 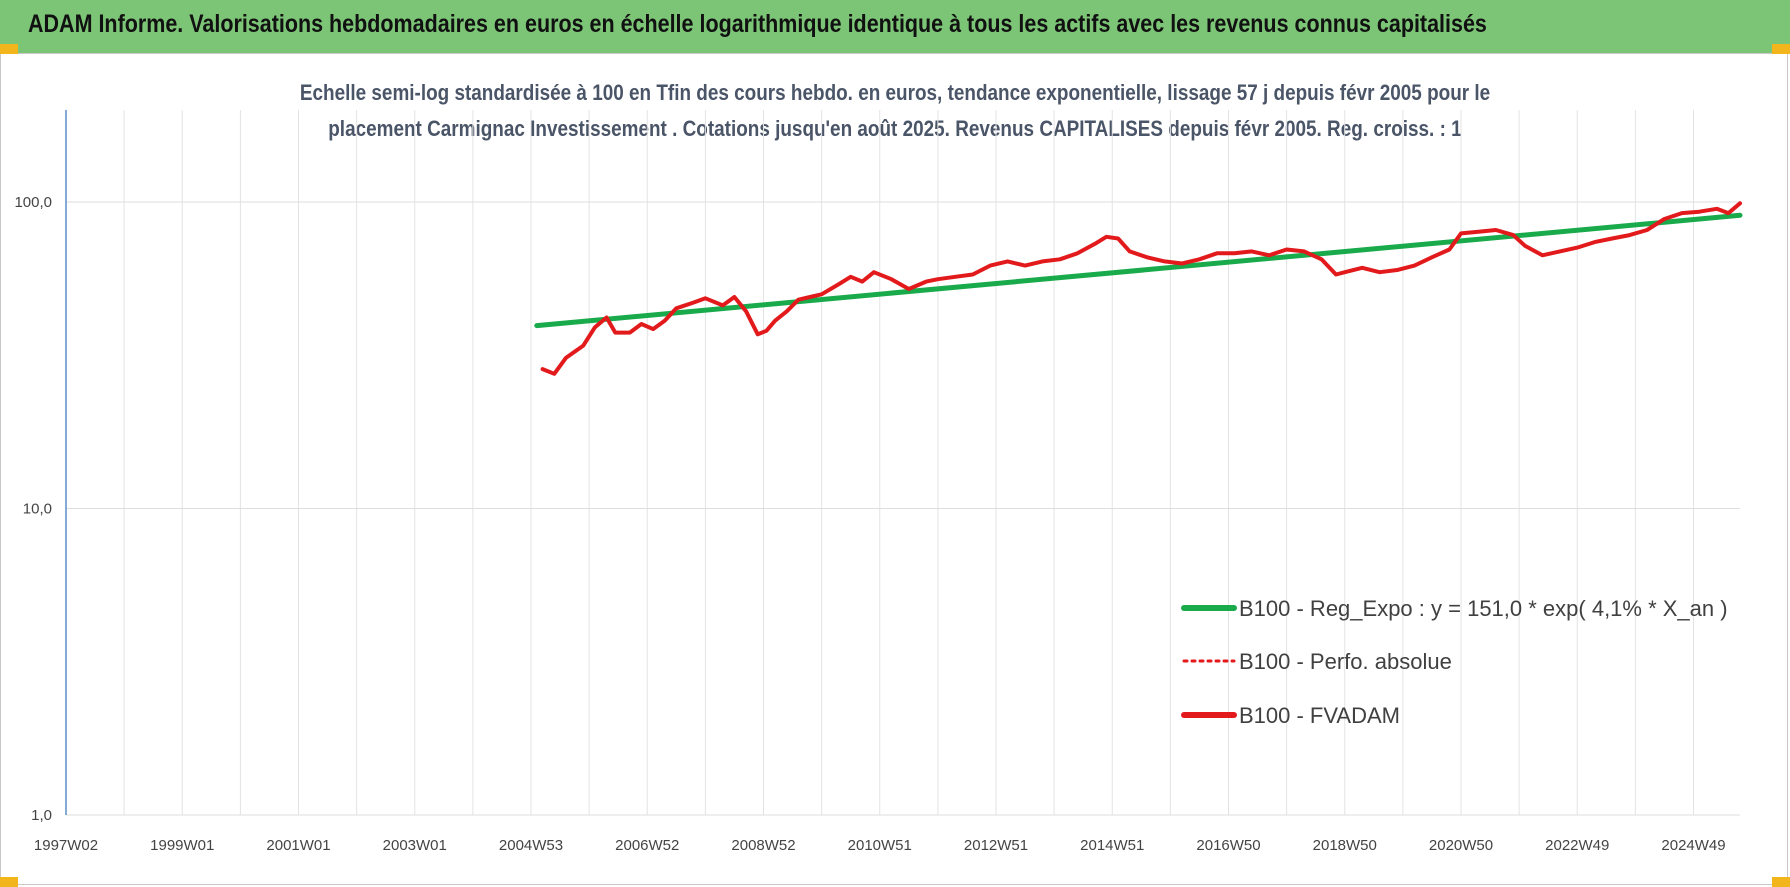 I want to click on legend-label-2: B100 - FVADAM, so click(x=1319, y=715).